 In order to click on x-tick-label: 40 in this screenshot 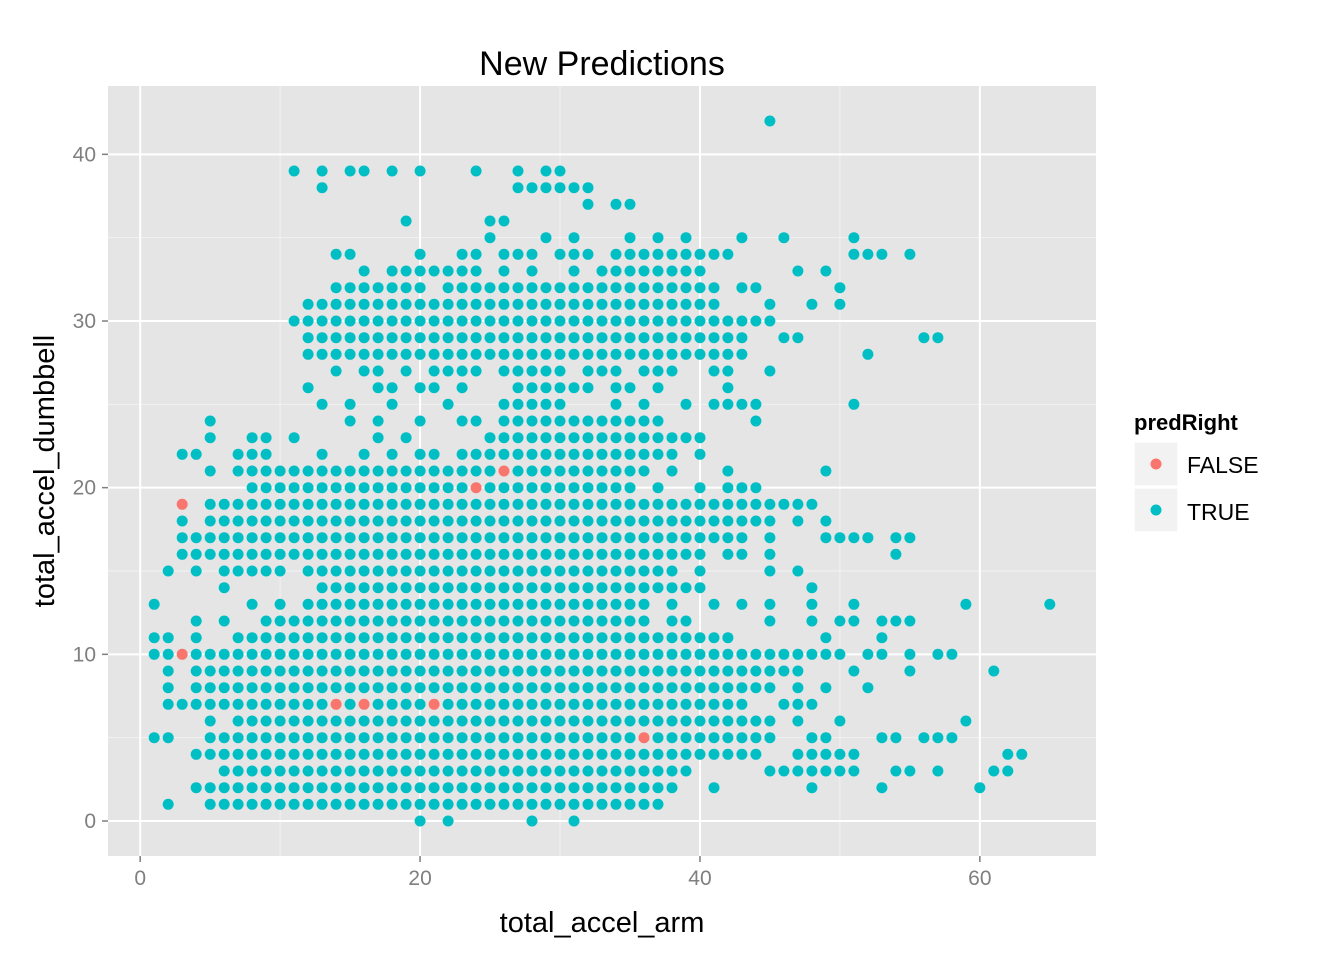, I will do `click(699, 878)`.